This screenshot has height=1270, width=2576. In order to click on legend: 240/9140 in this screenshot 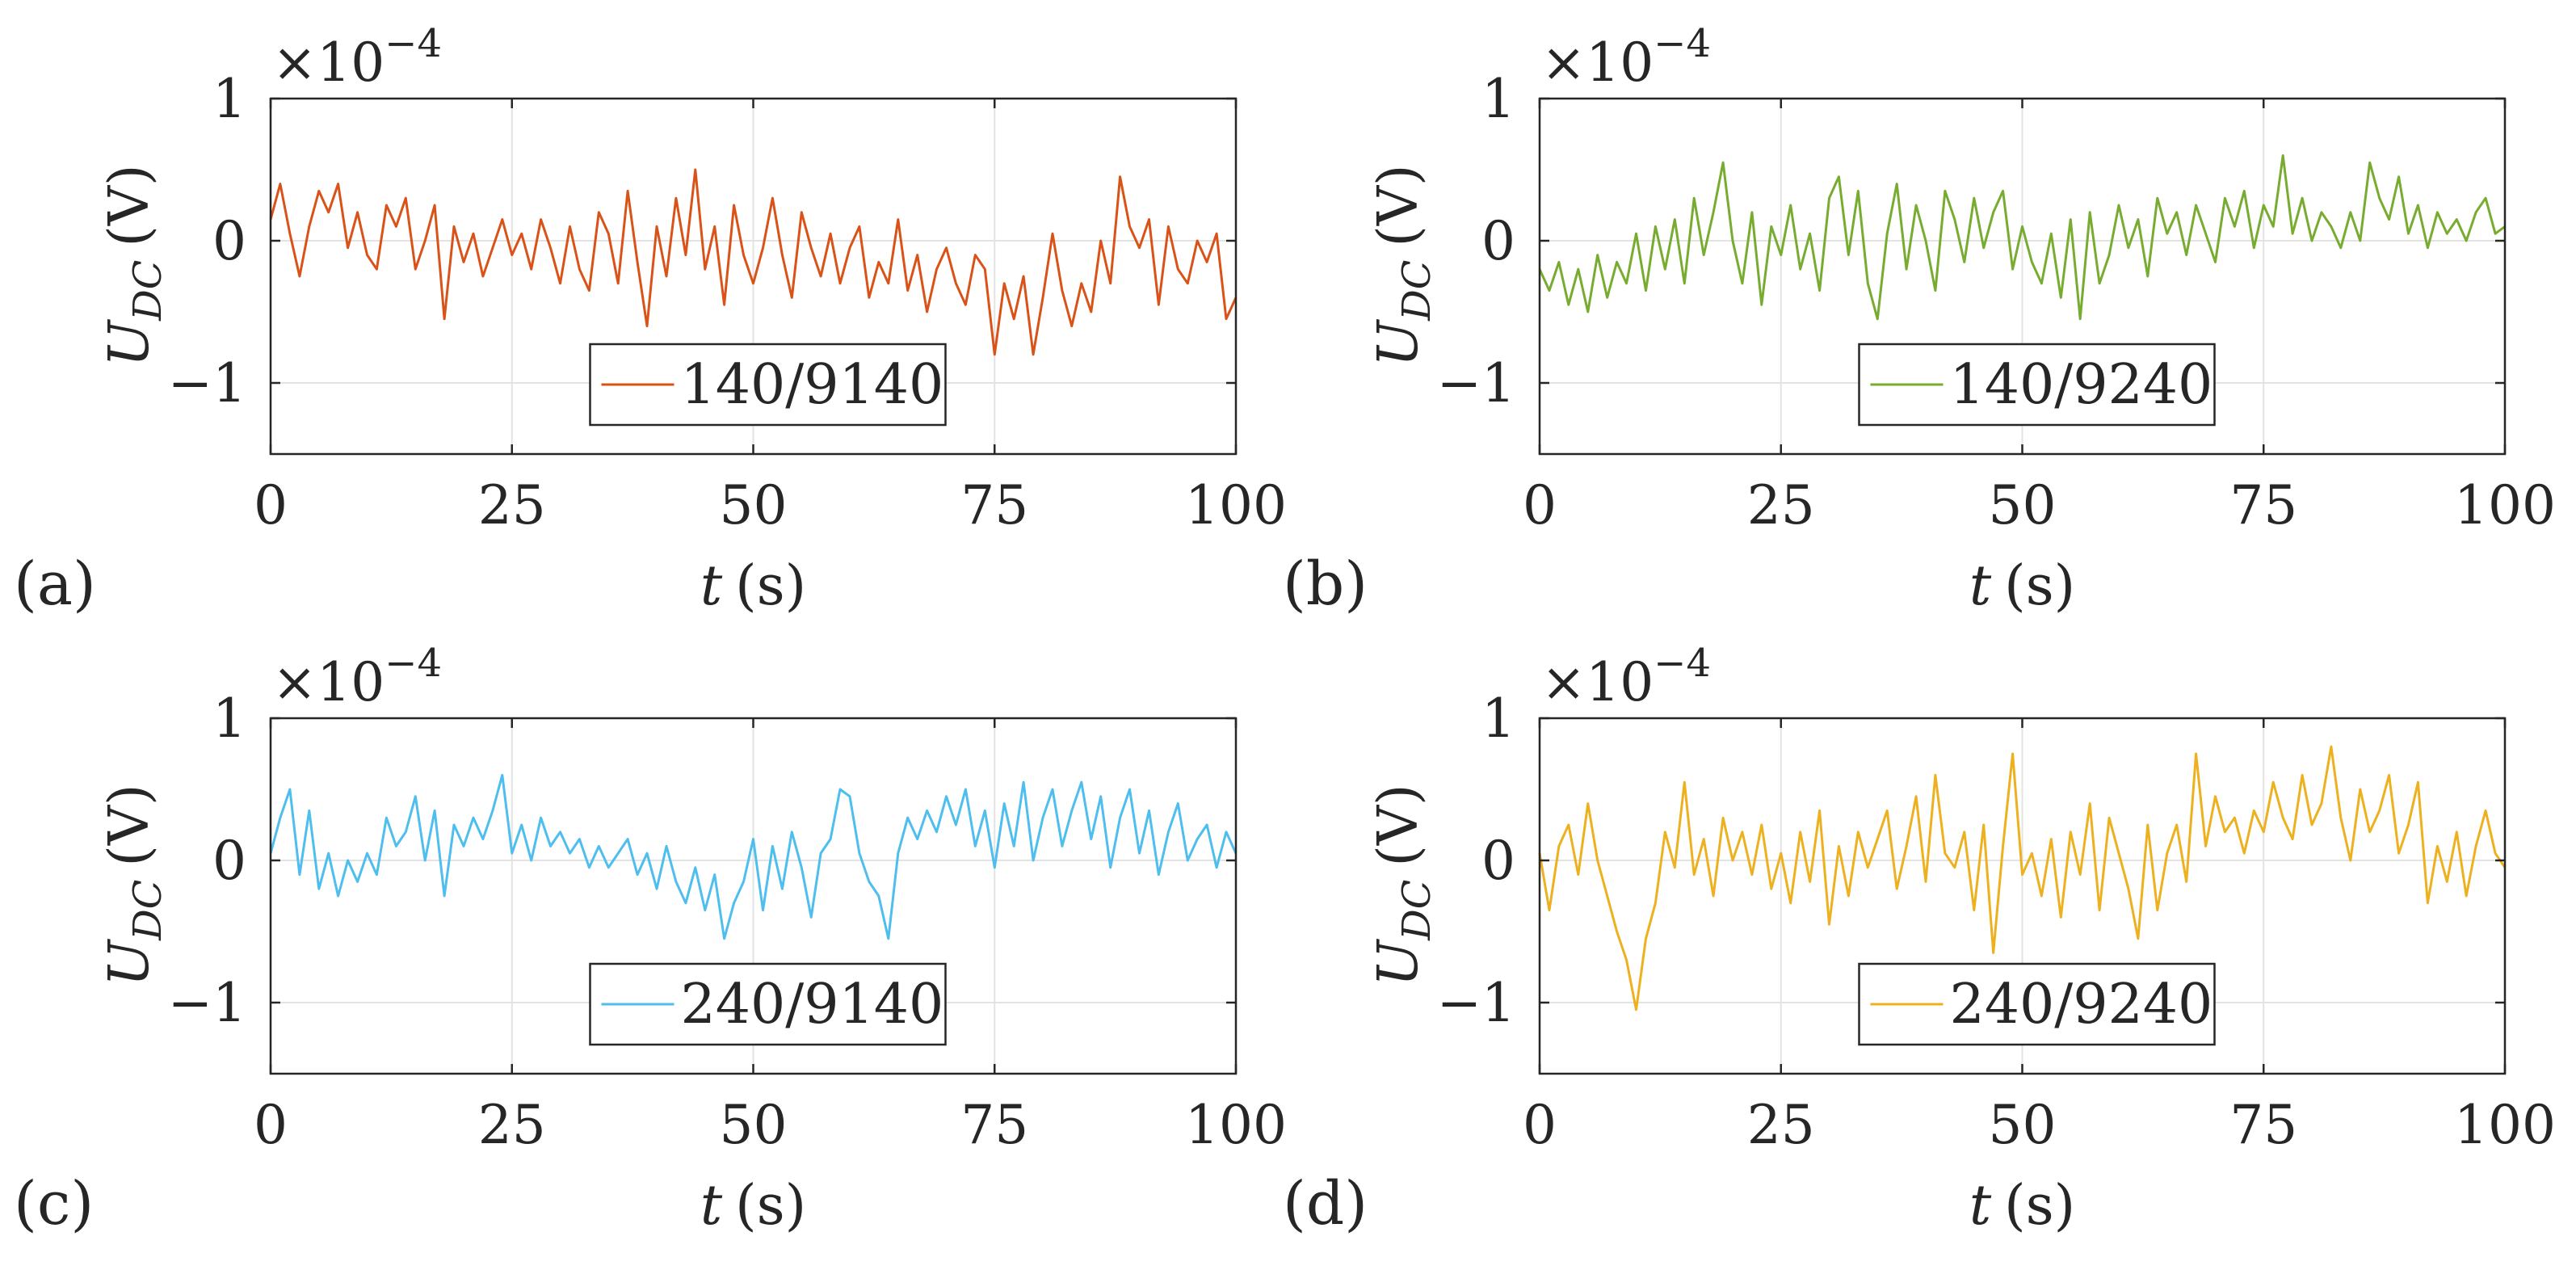, I will do `click(768, 1004)`.